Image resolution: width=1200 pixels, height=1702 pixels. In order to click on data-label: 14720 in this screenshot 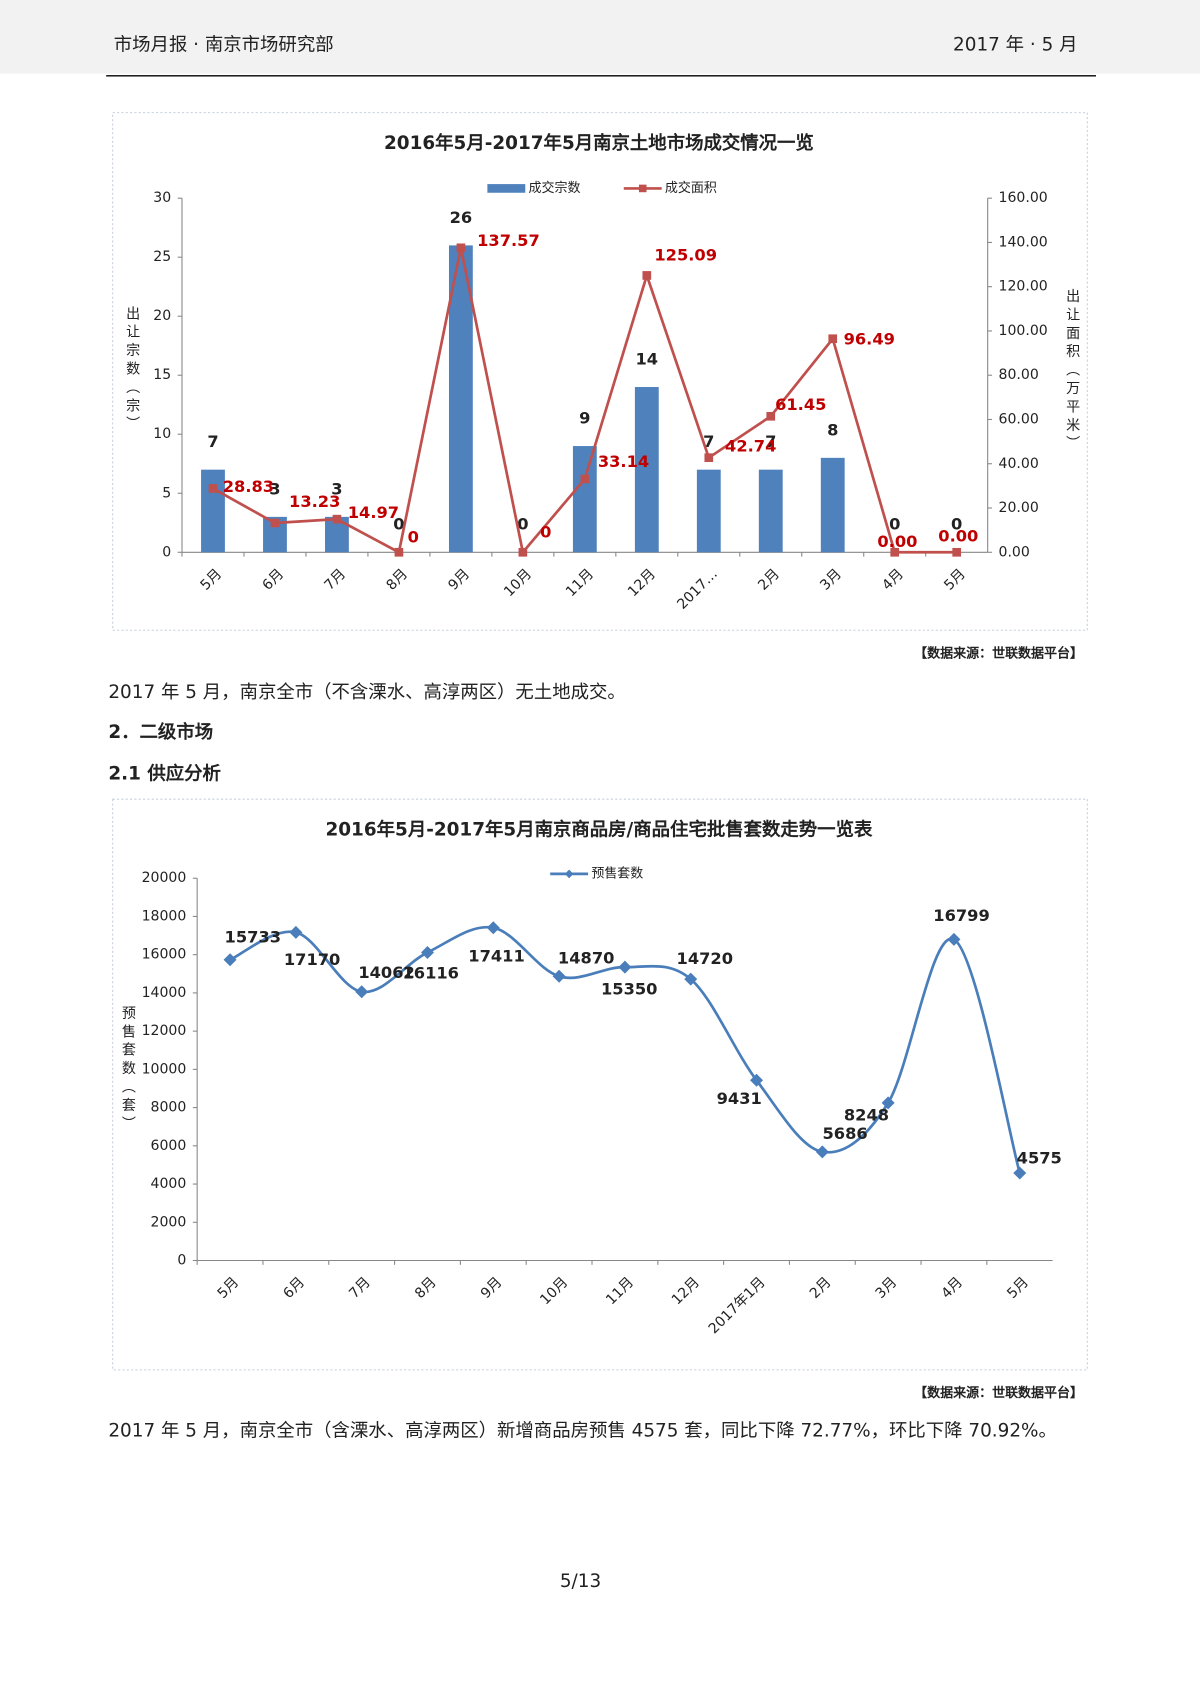, I will do `click(705, 958)`.